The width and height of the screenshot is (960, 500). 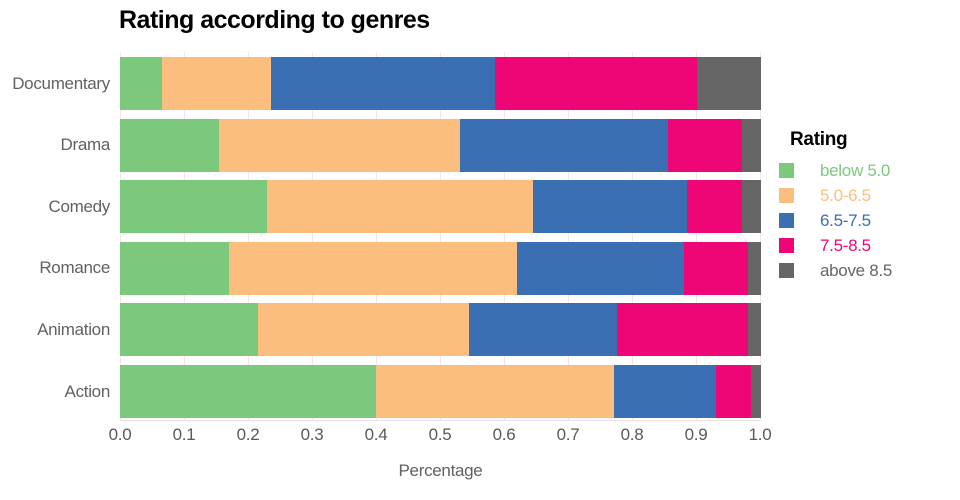 I want to click on bar-segment-documentary-above-8.5, so click(x=728, y=83).